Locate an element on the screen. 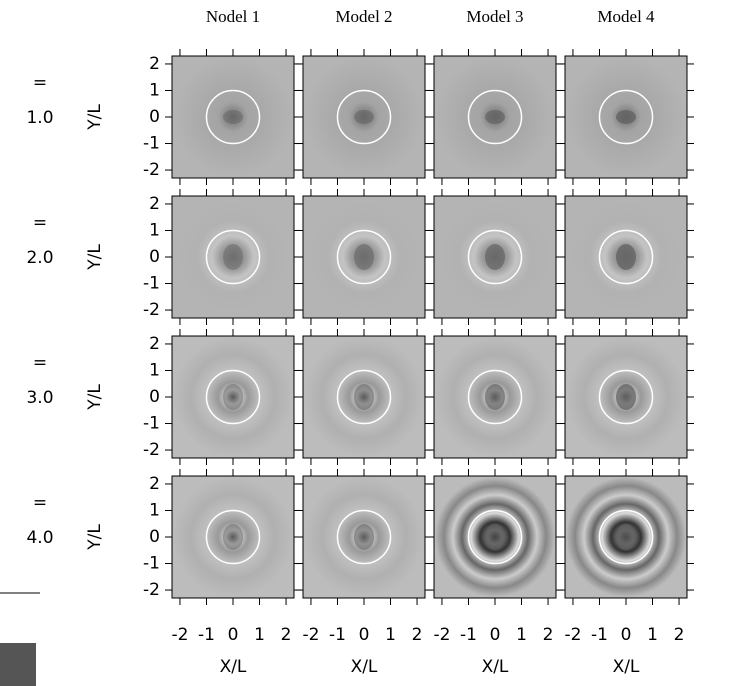 The height and width of the screenshot is (686, 733). row-value: 4.0 is located at coordinates (39, 538).